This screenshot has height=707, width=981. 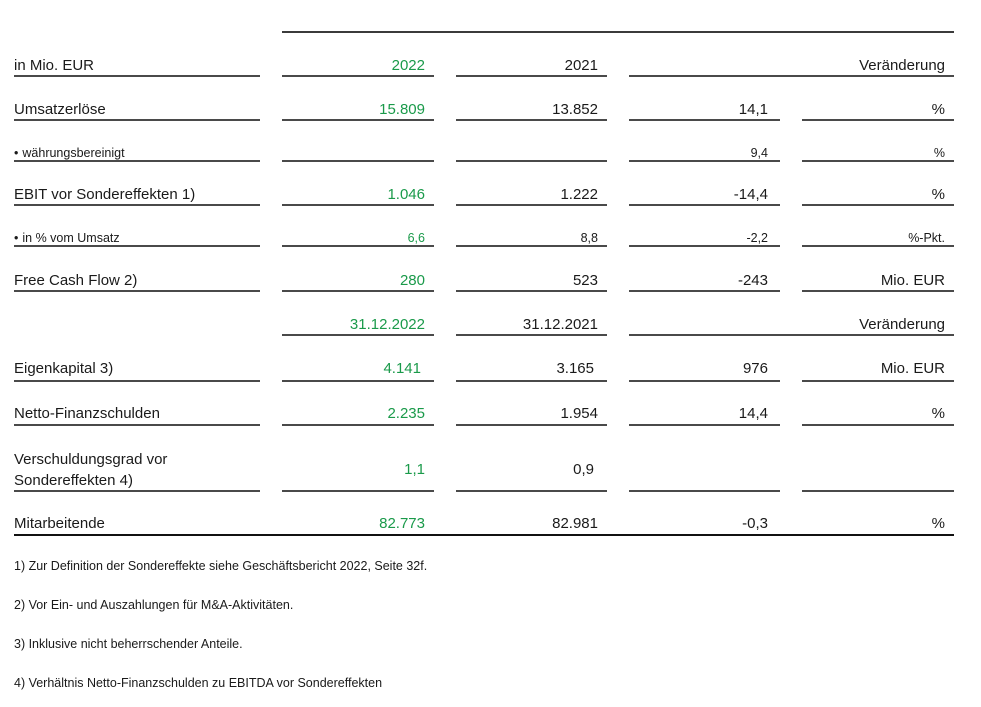 I want to click on change-value: 14,4, so click(x=704, y=415).